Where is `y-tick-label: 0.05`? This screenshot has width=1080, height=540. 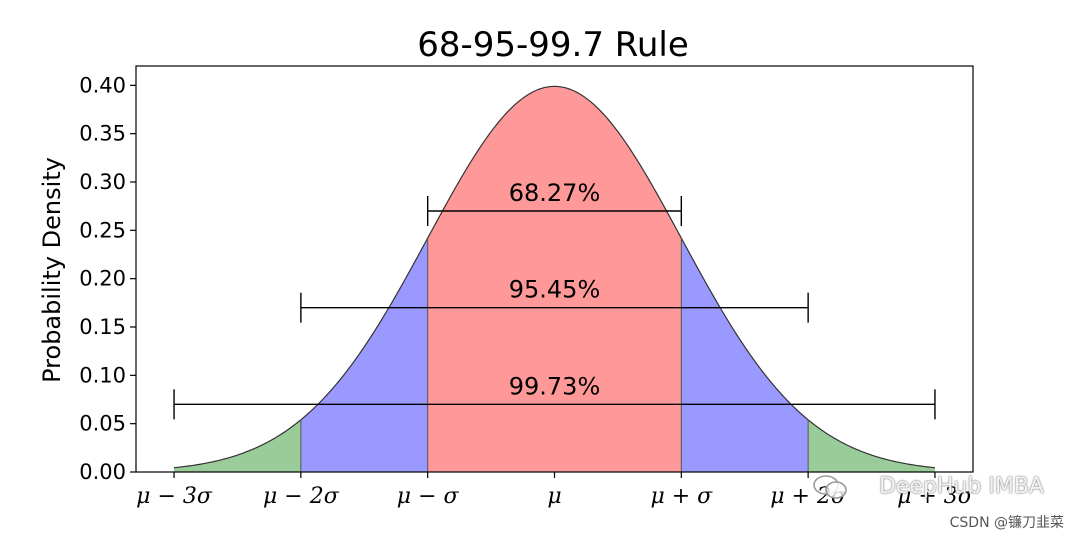
y-tick-label: 0.05 is located at coordinates (102, 424).